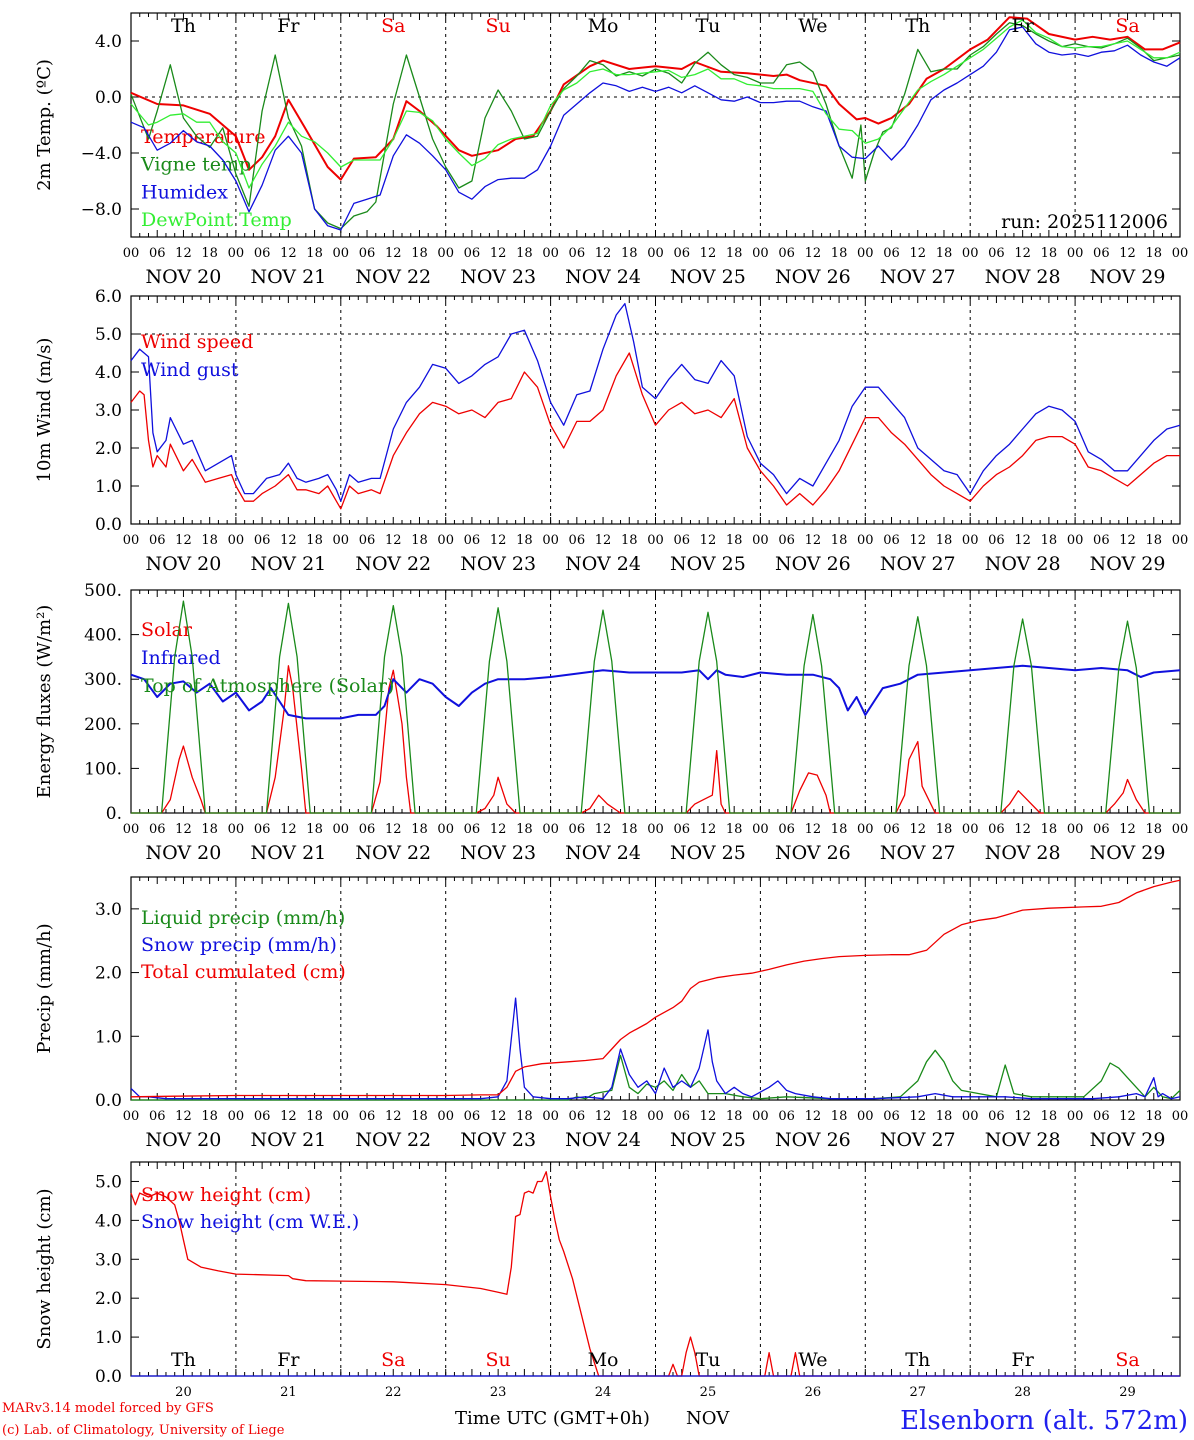 Image resolution: width=1194 pixels, height=1440 pixels. What do you see at coordinates (603, 1360) in the screenshot?
I see `weekday-label: Mo` at bounding box center [603, 1360].